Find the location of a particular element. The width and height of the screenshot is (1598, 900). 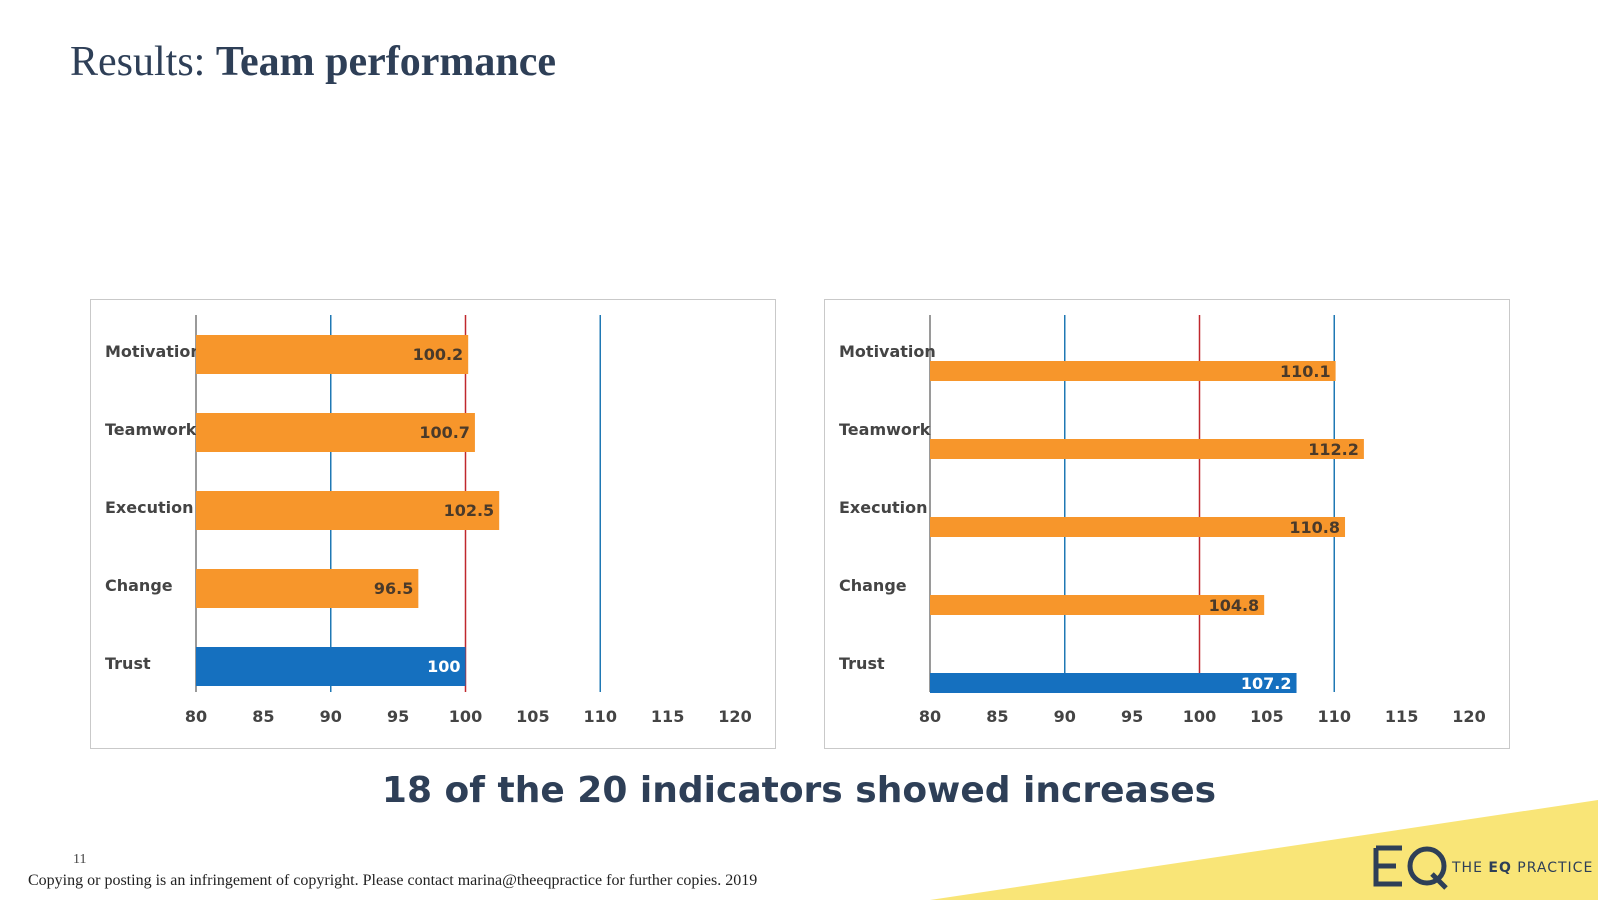

logo-text: THE EQ PRACTICE is located at coordinates (1522, 868).